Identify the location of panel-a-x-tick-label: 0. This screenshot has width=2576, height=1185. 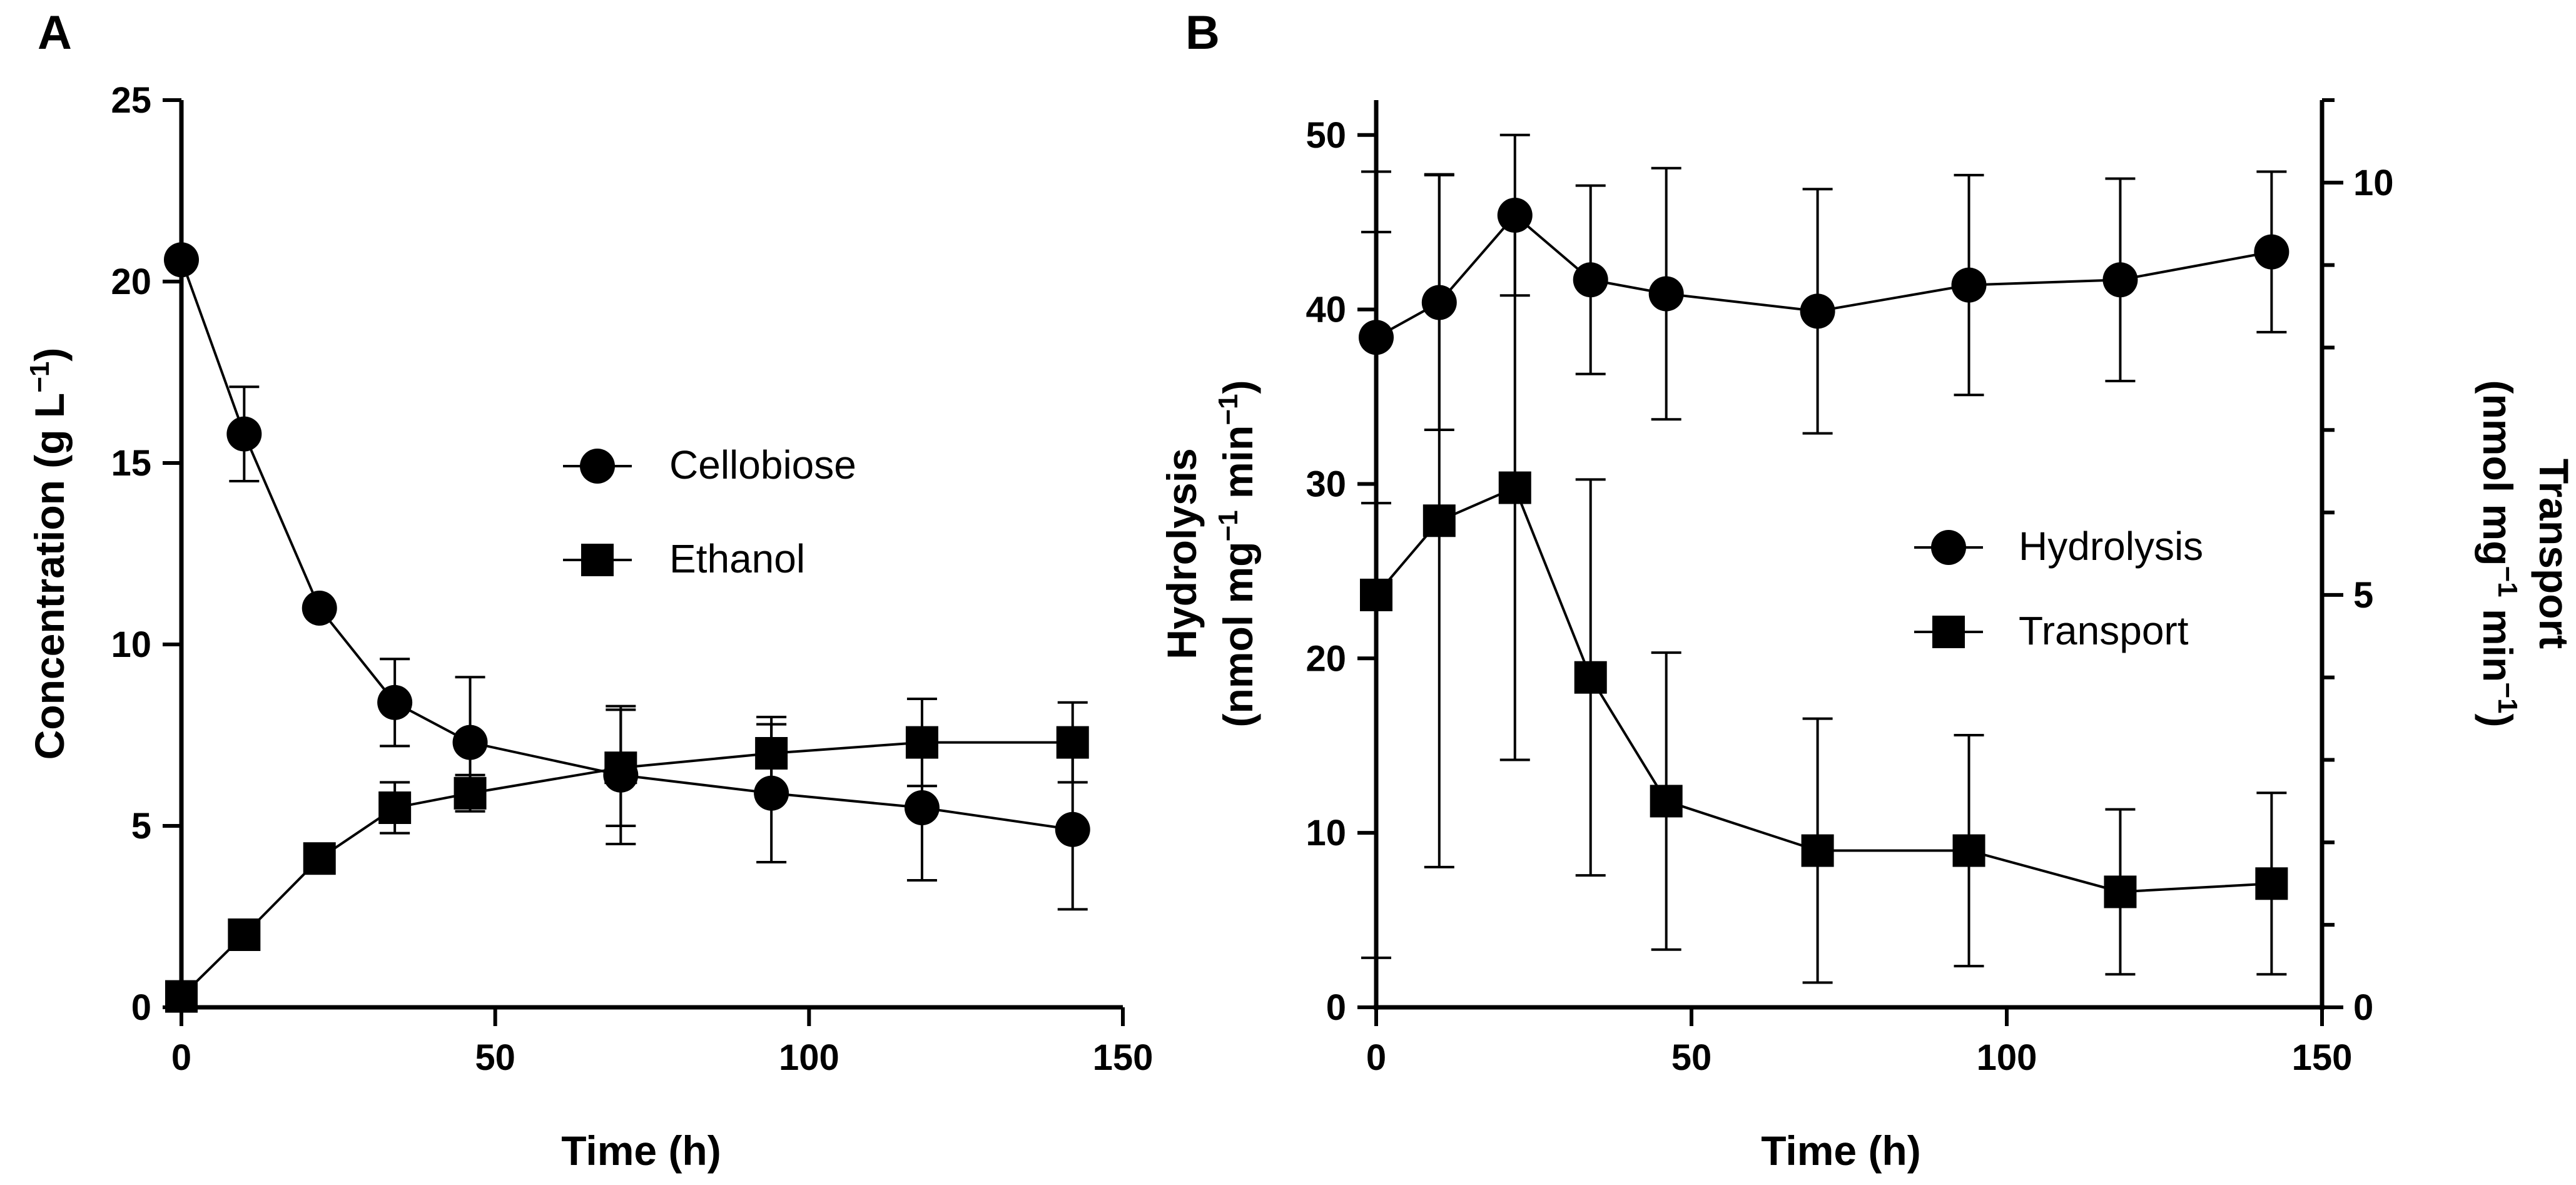
(181, 1057).